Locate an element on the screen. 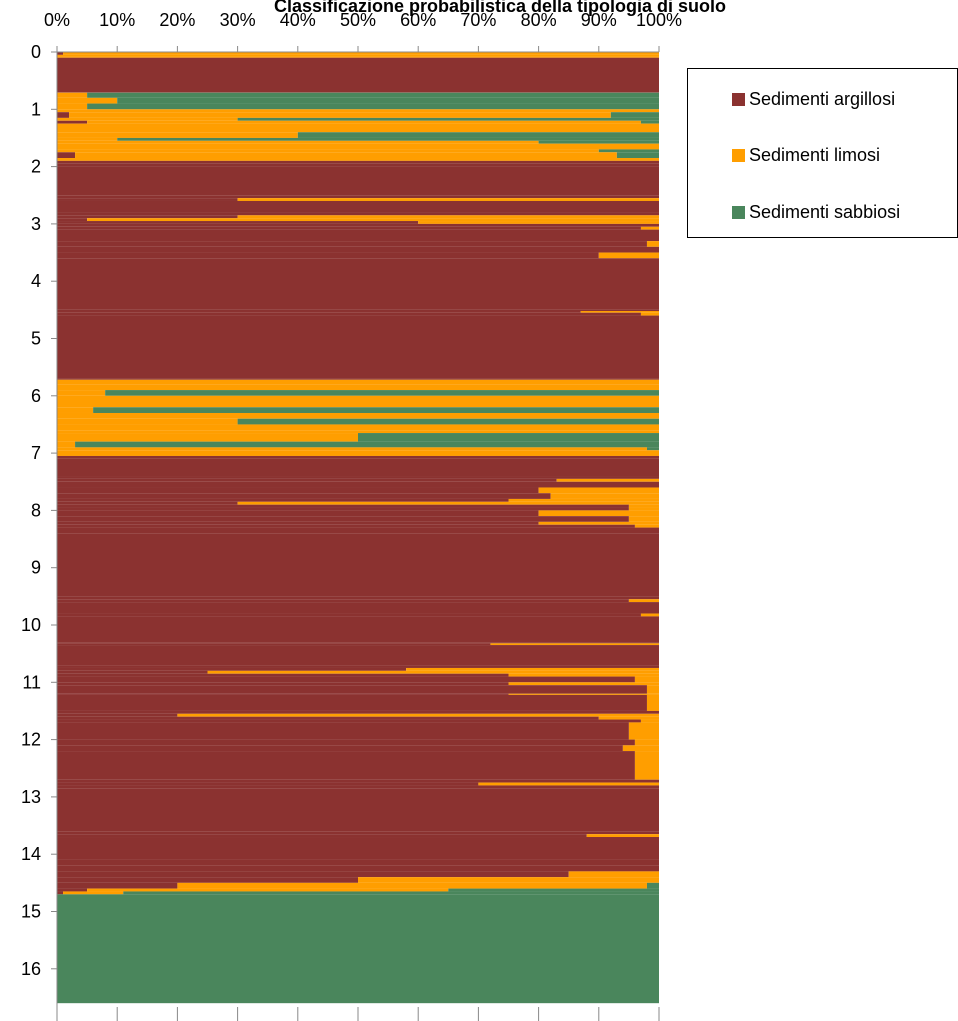 This screenshot has width=958, height=1021. x-tick-label: 100% is located at coordinates (659, 20).